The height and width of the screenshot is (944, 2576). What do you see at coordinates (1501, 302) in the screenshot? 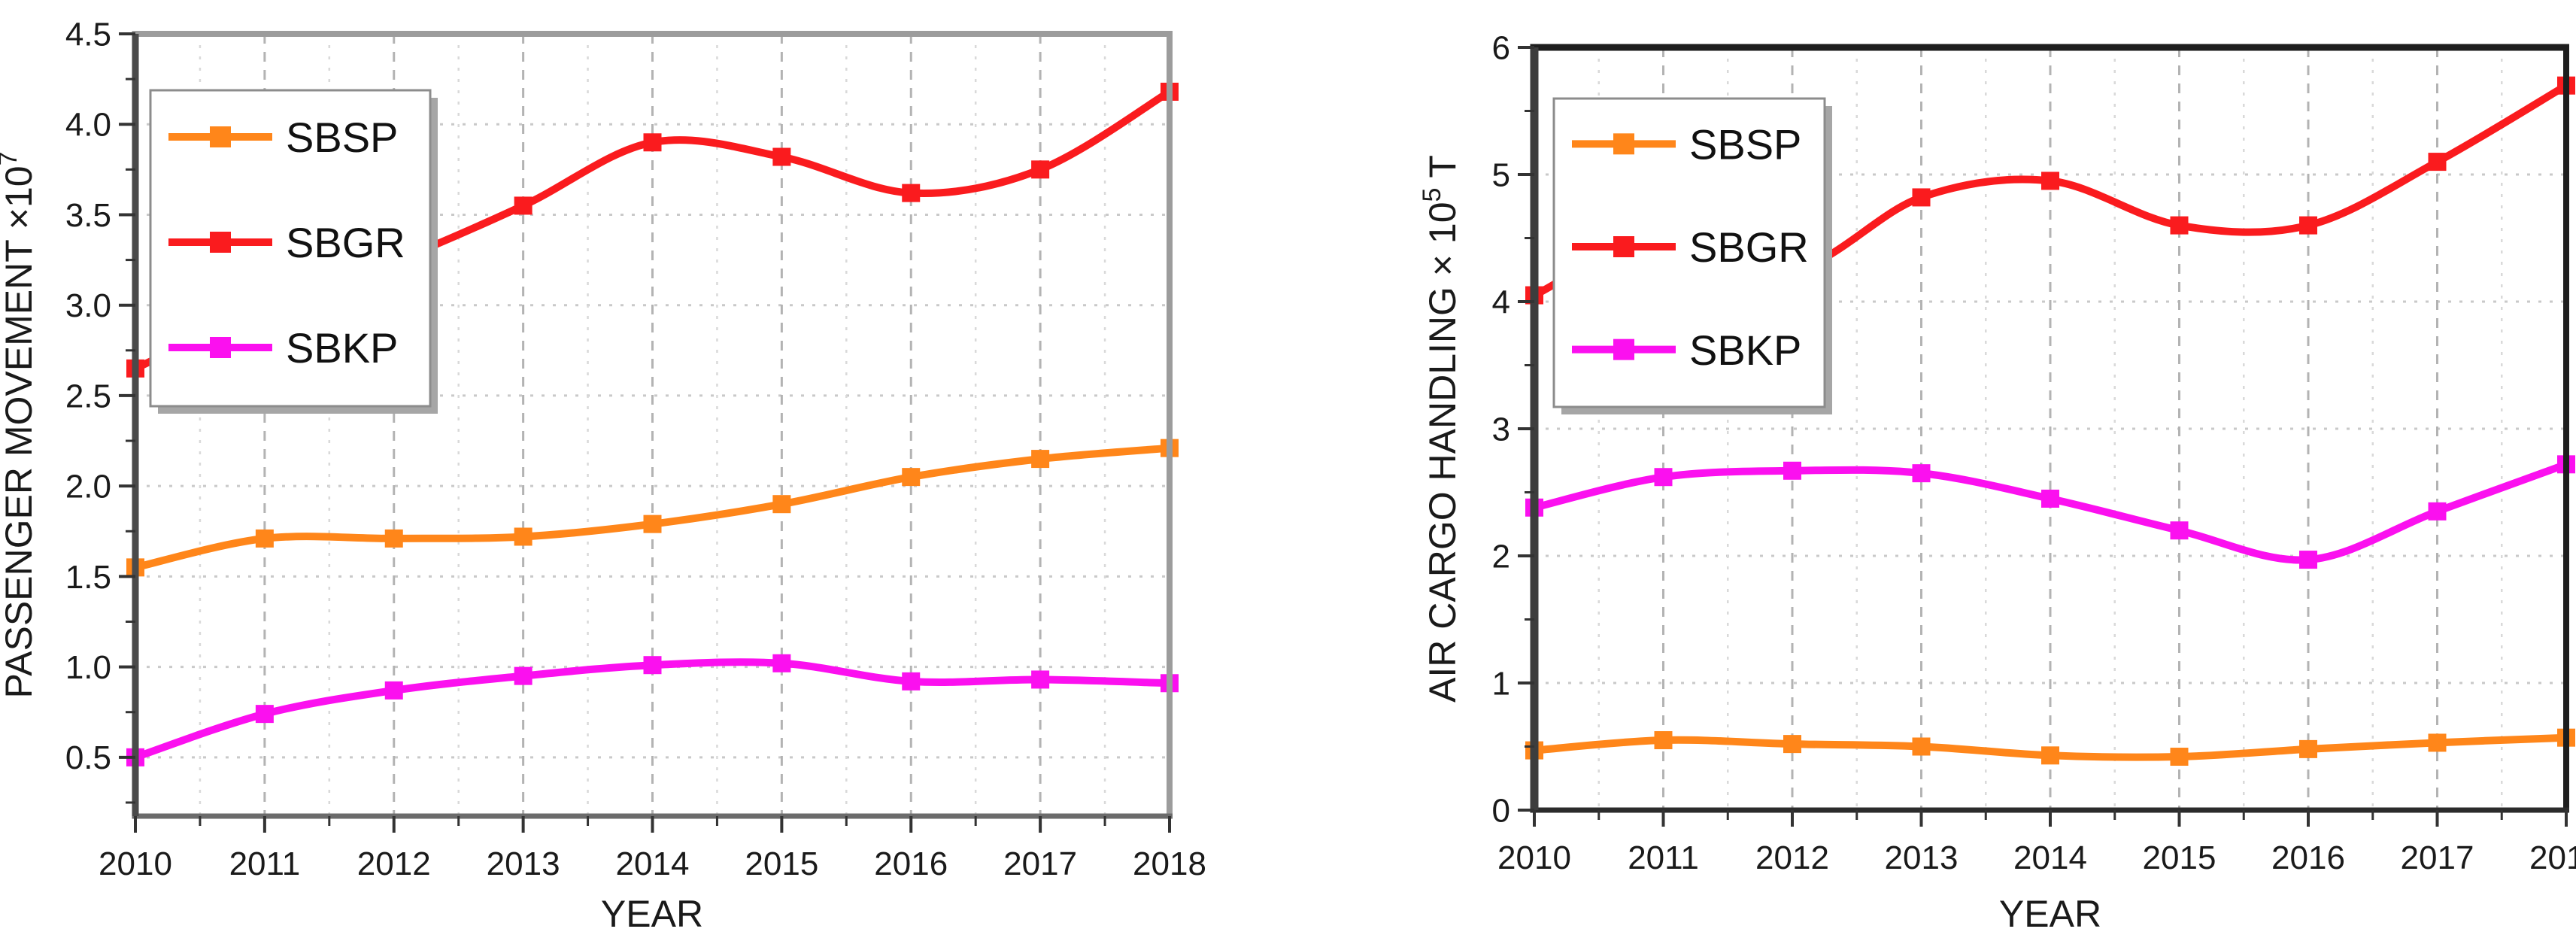
I see `y-tick-label: 4` at bounding box center [1501, 302].